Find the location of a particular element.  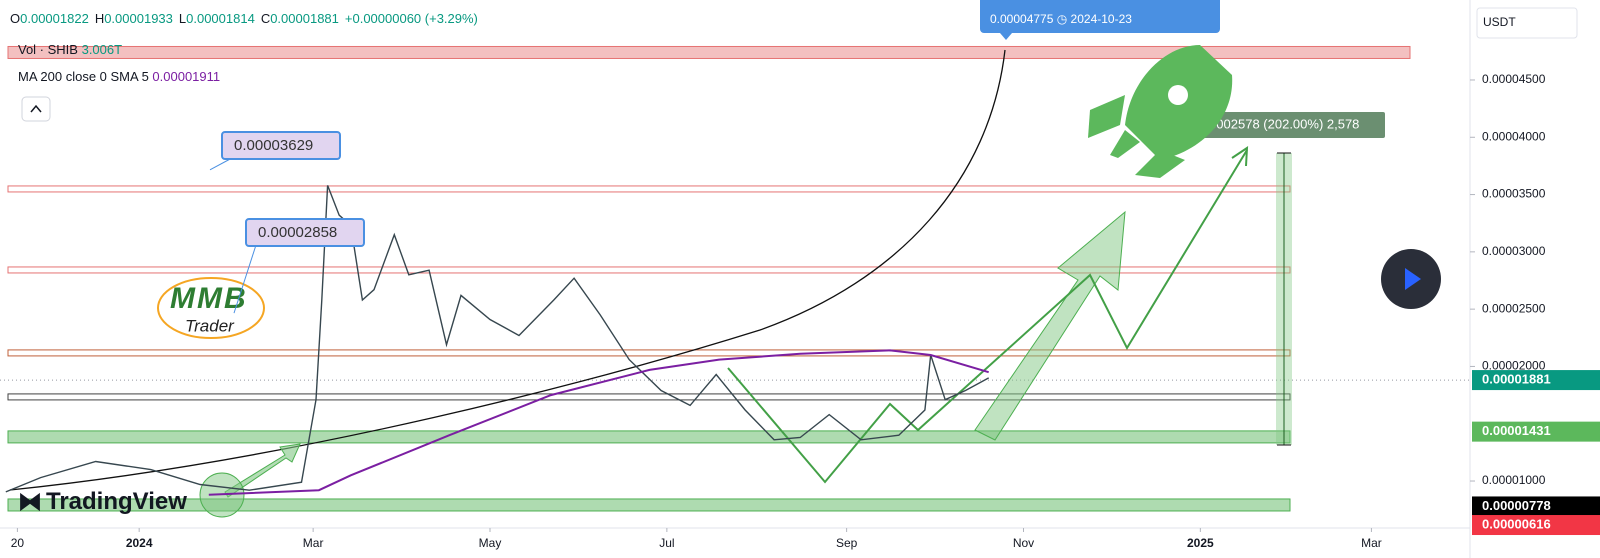

target-box is located at coordinates (1100, 16).